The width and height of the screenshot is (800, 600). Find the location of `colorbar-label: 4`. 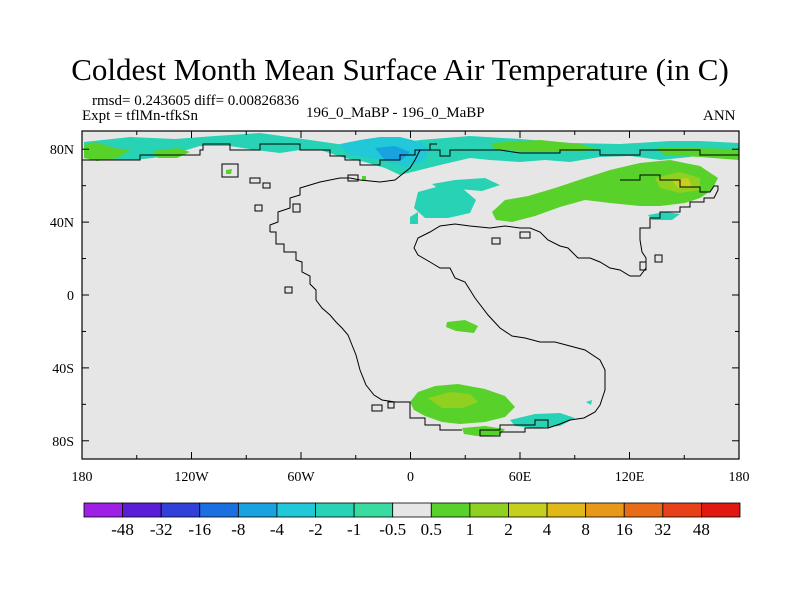

colorbar-label: 4 is located at coordinates (547, 529).